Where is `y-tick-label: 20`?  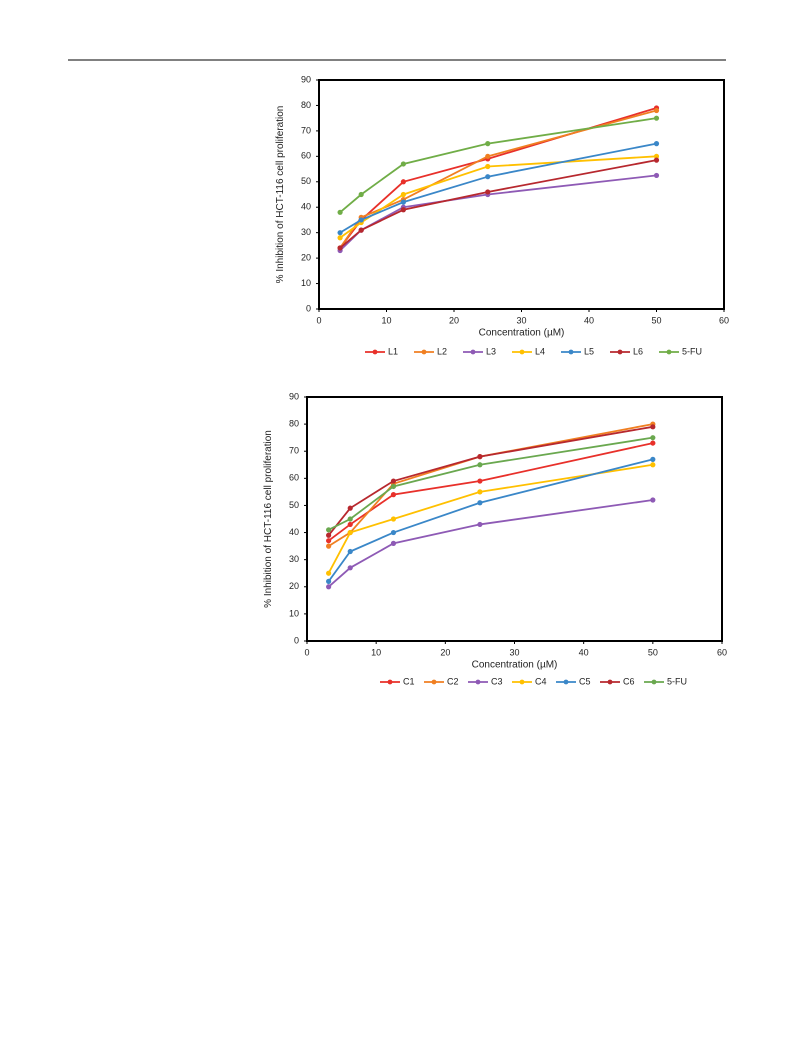 y-tick-label: 20 is located at coordinates (306, 257).